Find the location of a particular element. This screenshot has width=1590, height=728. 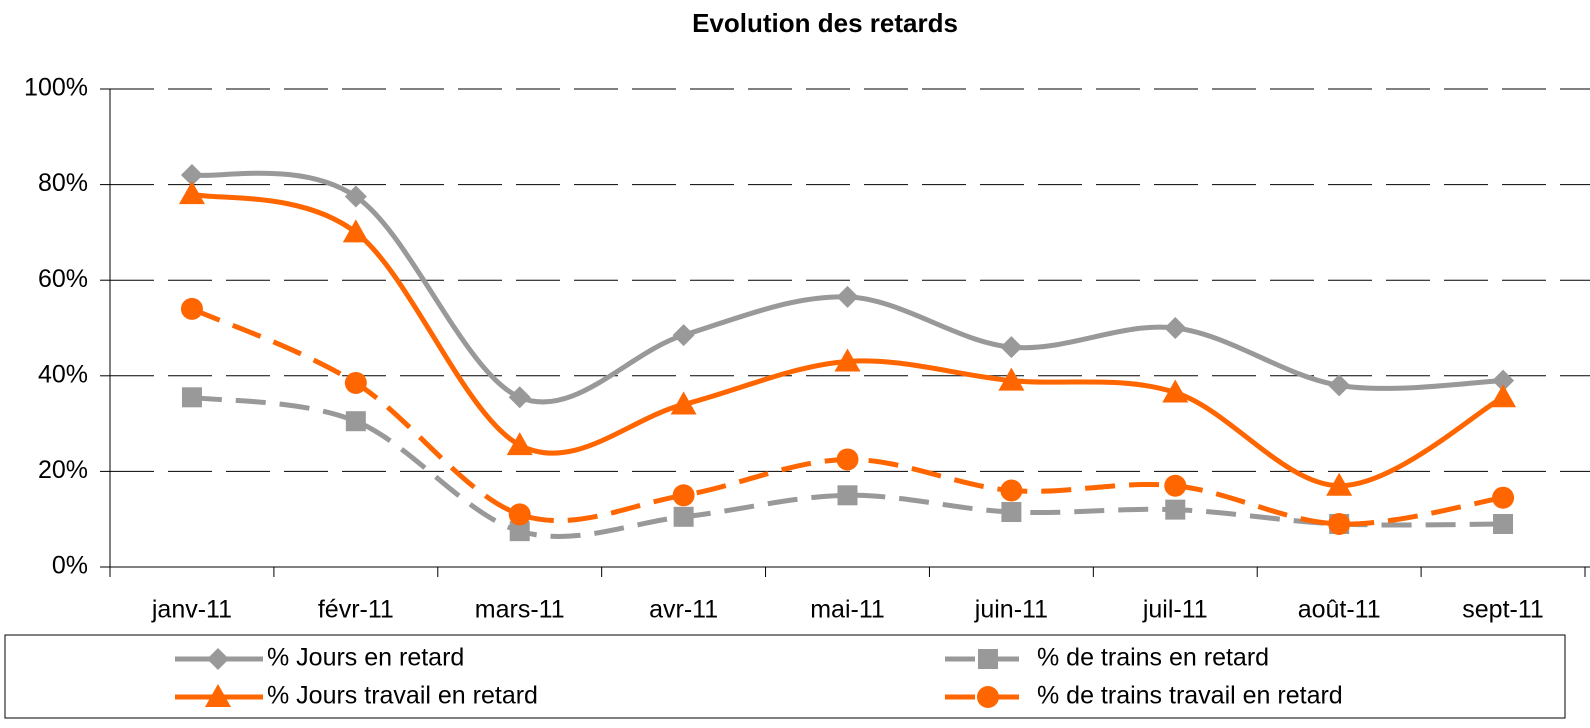

x-tick-label: sept-11 is located at coordinates (1503, 610).